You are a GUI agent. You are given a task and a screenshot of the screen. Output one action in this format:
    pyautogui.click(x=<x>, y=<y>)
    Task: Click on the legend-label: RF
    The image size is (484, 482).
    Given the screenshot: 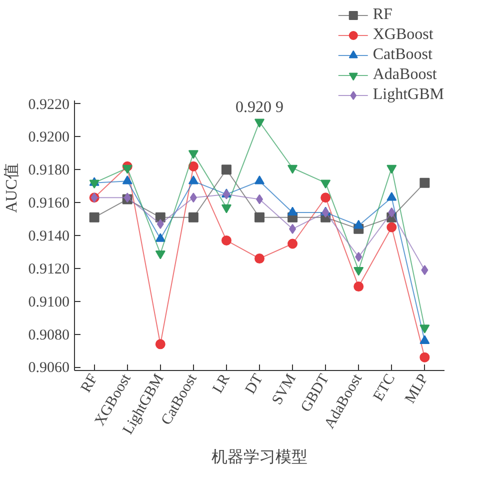 What is the action you would take?
    pyautogui.click(x=382, y=15)
    